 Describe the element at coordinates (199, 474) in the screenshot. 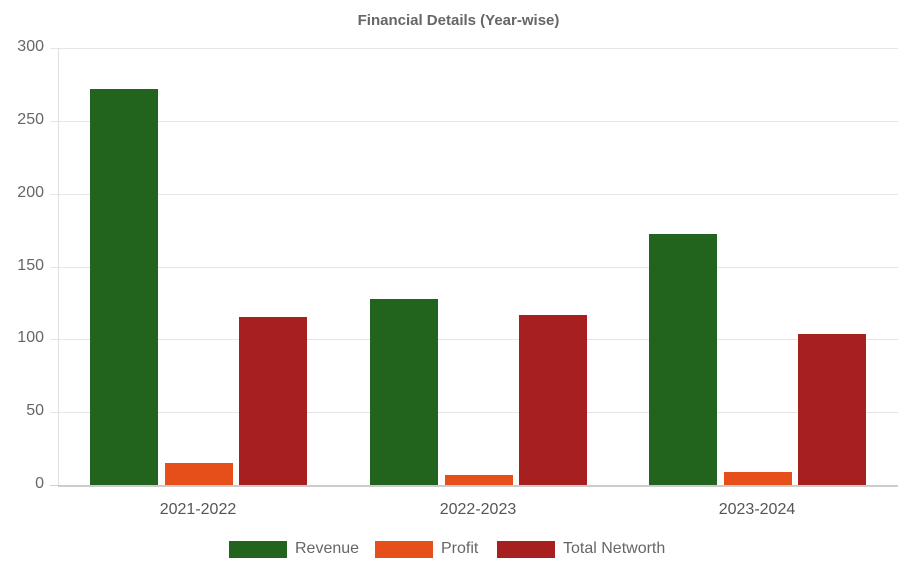

I see `bar-profit-2021-2022` at that location.